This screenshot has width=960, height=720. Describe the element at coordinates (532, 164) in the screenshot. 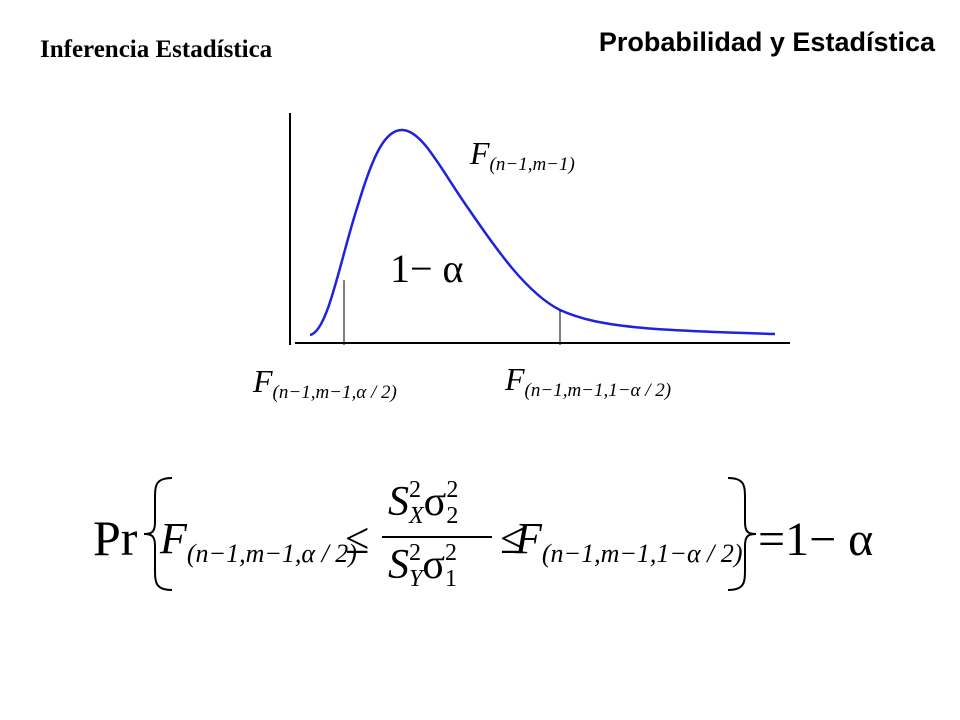

I see `label-sub: (n−1,m−1)` at that location.